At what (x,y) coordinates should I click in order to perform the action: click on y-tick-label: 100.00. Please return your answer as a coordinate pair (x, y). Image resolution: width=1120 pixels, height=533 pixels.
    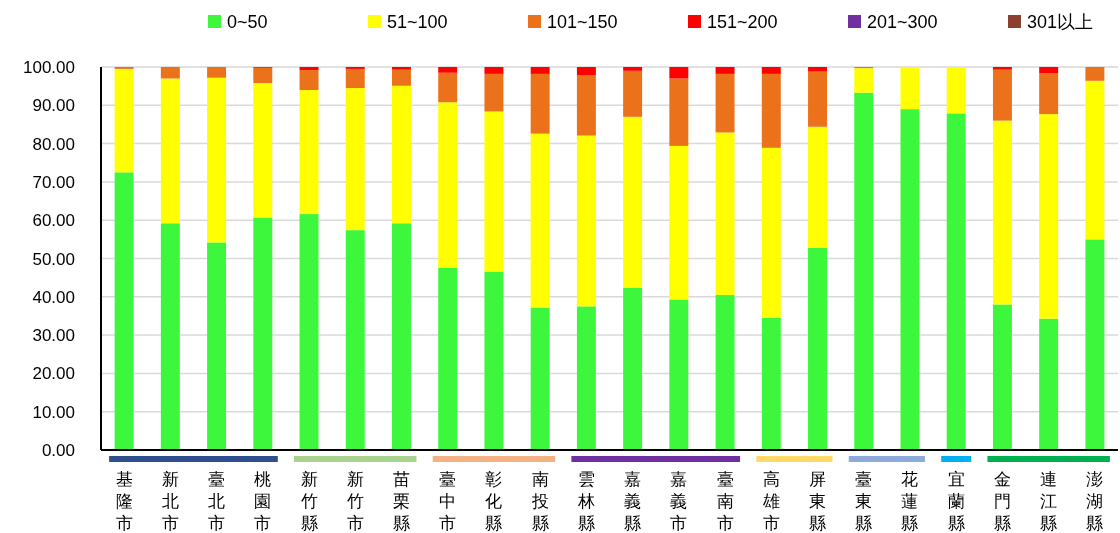
    Looking at the image, I should click on (49, 67).